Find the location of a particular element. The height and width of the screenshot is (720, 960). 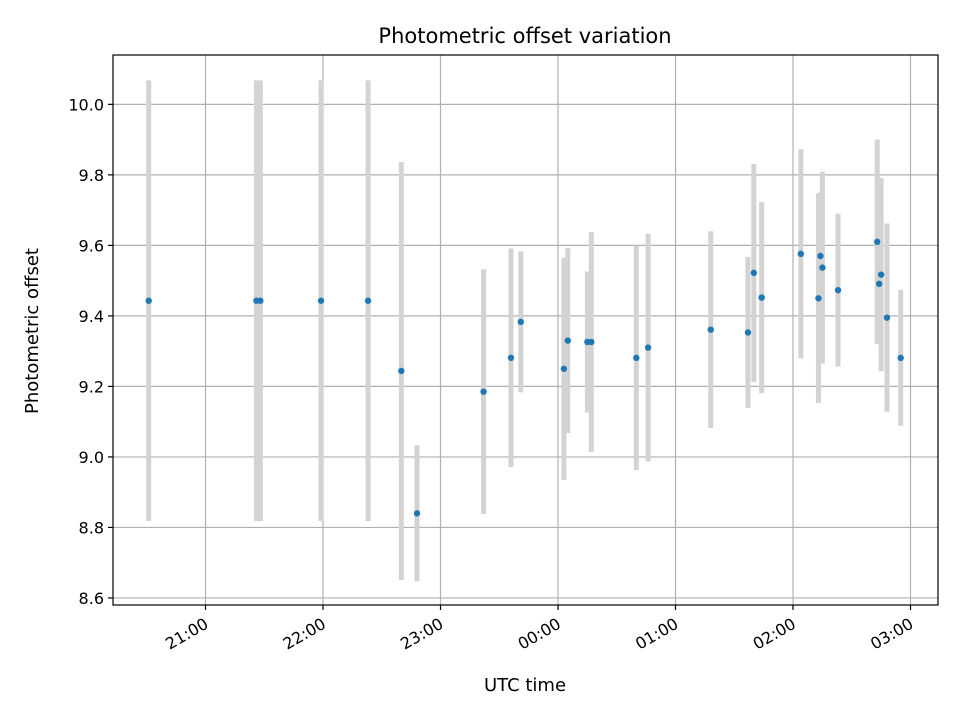

y-tick-label: 8.8 is located at coordinates (91, 527).